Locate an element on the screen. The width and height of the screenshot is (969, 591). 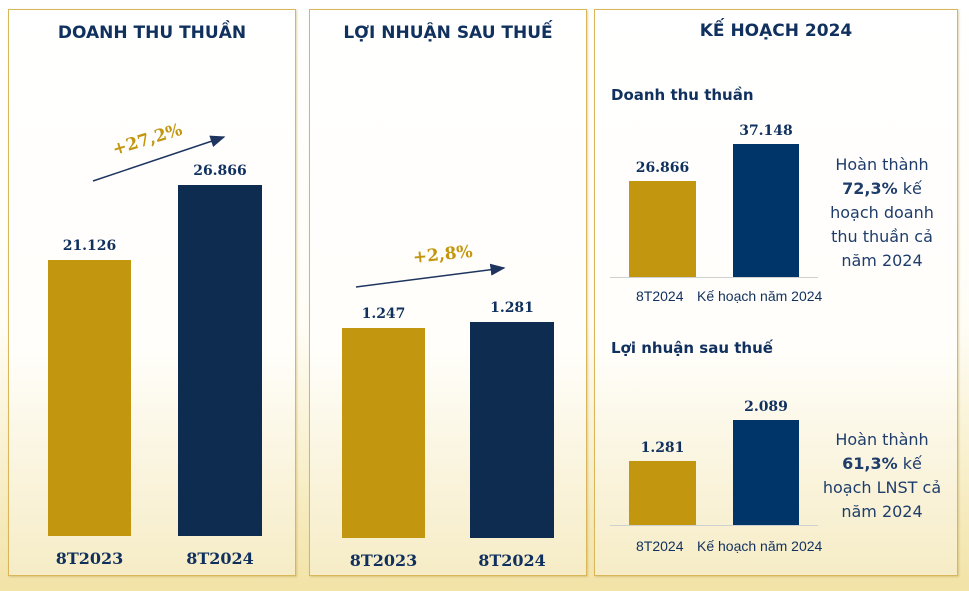
plan-title: KẾ HOẠCH 2024 is located at coordinates (776, 31).